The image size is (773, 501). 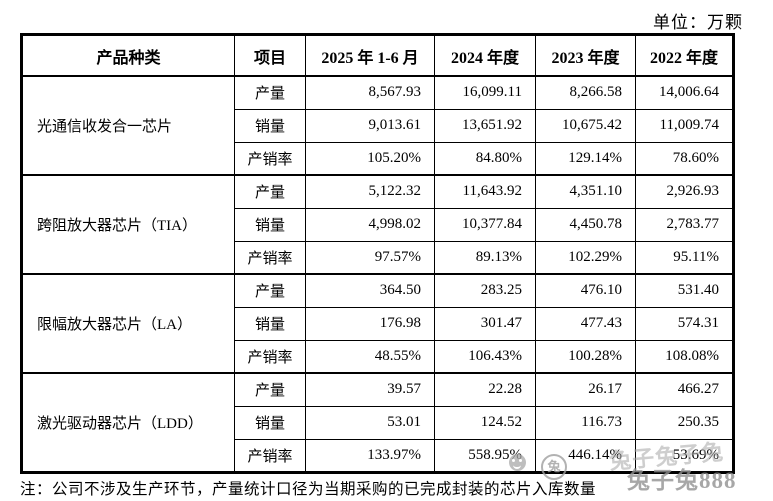 I want to click on cell-value: 2,783.77, so click(x=684, y=224).